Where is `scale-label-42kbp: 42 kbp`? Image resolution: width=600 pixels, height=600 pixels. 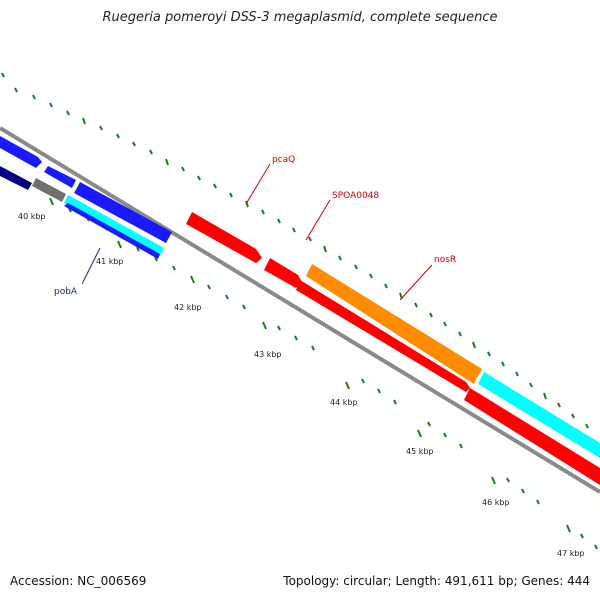
scale-label-42kbp: 42 kbp is located at coordinates (188, 307).